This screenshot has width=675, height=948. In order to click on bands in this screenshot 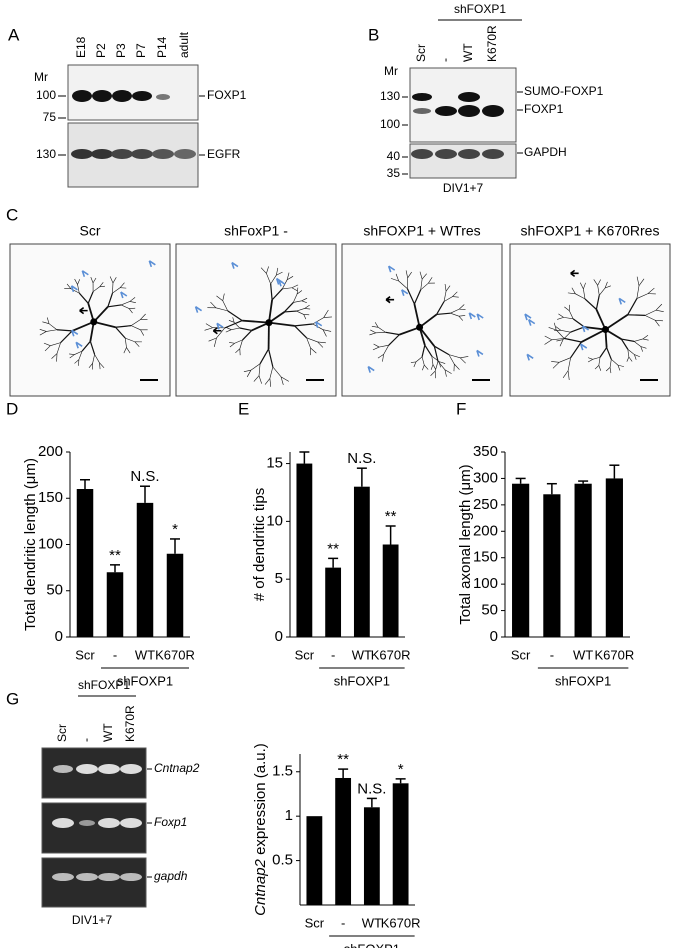, I will do `click(97, 822)`.